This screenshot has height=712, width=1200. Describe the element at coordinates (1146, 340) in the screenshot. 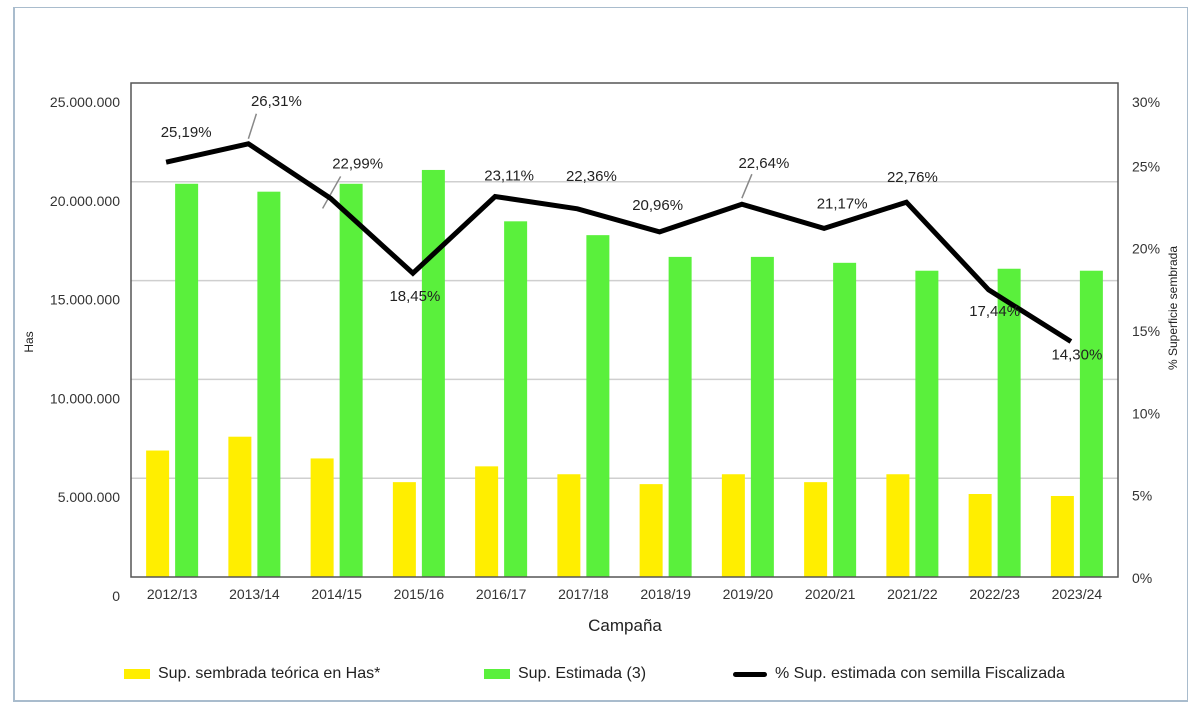

I see `y-axis-right-ticks: 0% 5% 10% 15% 20% 25% 30%` at that location.